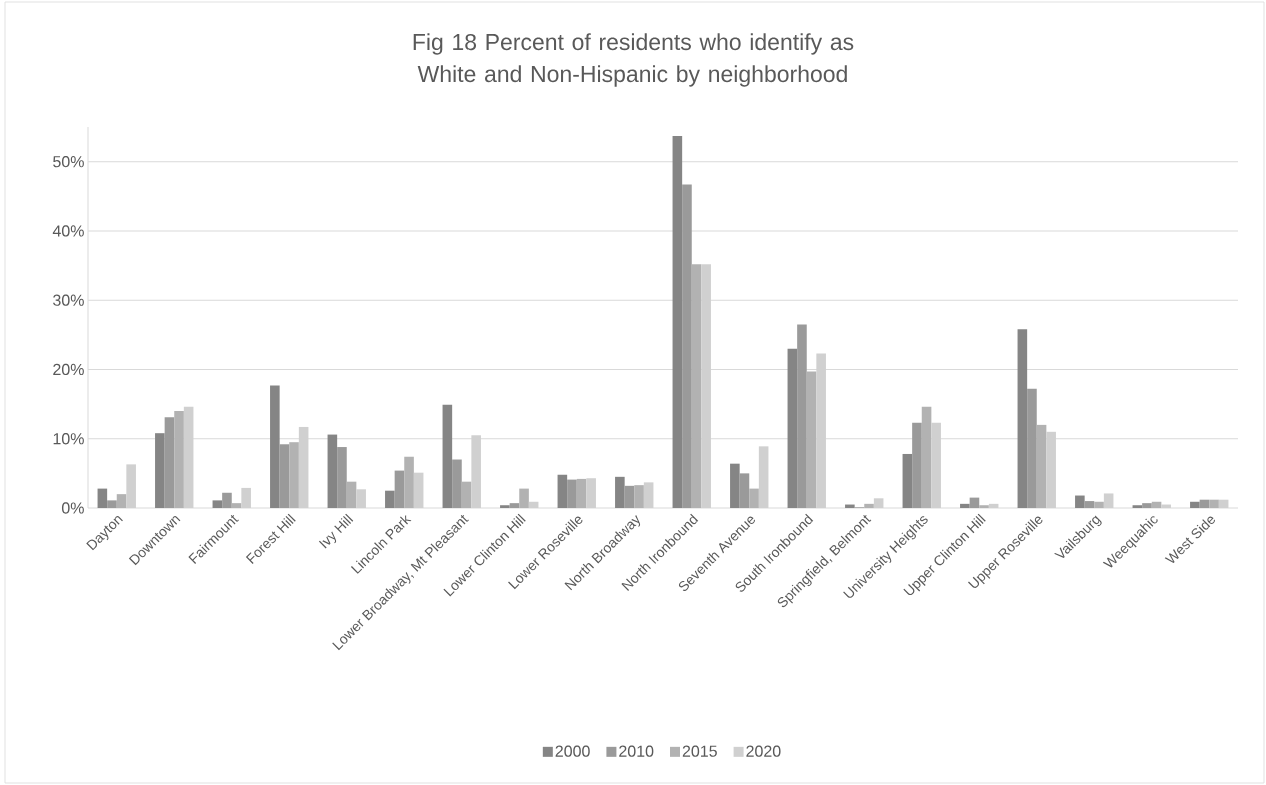 This screenshot has height=785, width=1266. Describe the element at coordinates (68, 300) in the screenshot. I see `y-tick-label: 30%` at that location.